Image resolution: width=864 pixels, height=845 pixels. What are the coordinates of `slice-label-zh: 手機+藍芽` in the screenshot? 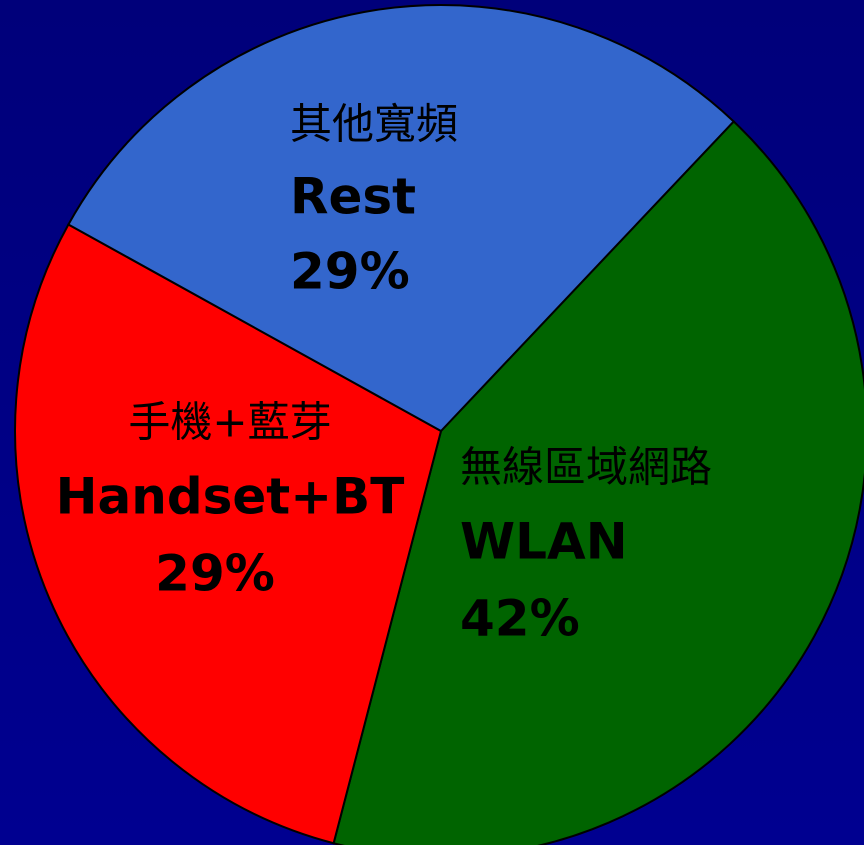 It's located at (229, 422).